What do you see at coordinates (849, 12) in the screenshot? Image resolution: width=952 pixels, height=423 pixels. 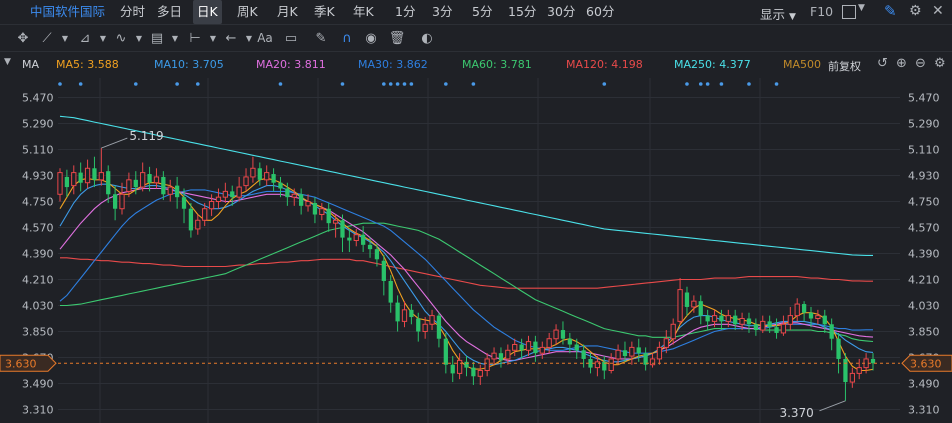 I see `checkbox-icon` at bounding box center [849, 12].